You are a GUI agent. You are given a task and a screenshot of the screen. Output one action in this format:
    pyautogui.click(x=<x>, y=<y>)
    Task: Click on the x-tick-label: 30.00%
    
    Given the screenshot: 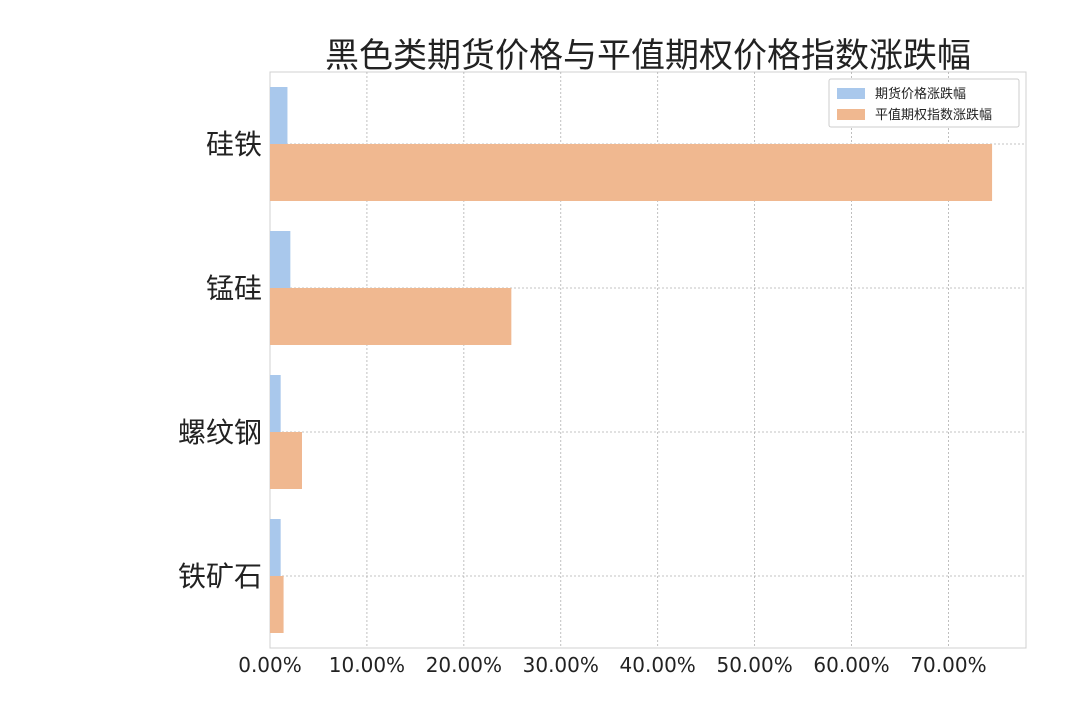 What is the action you would take?
    pyautogui.click(x=561, y=665)
    